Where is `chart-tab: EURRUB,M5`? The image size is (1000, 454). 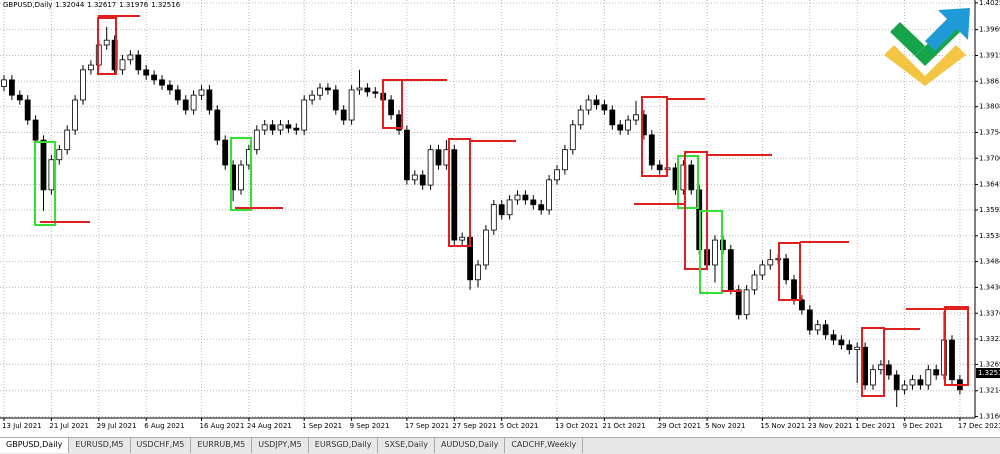 chart-tab: EURRUB,M5 is located at coordinates (222, 445).